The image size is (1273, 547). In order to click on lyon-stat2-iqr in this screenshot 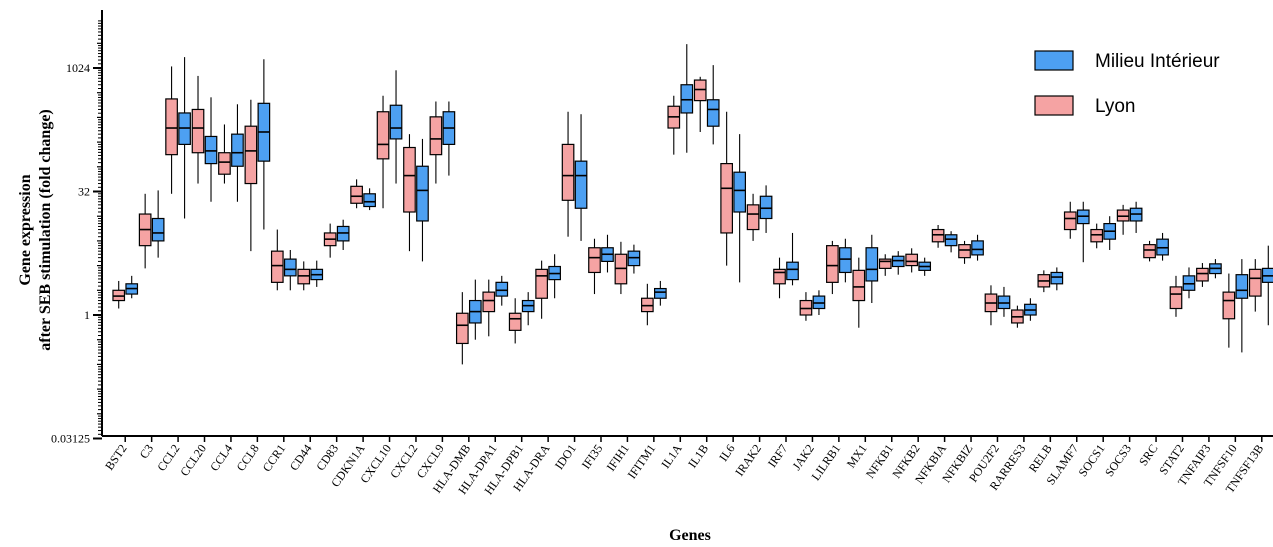, I will do `click(1176, 298)`.